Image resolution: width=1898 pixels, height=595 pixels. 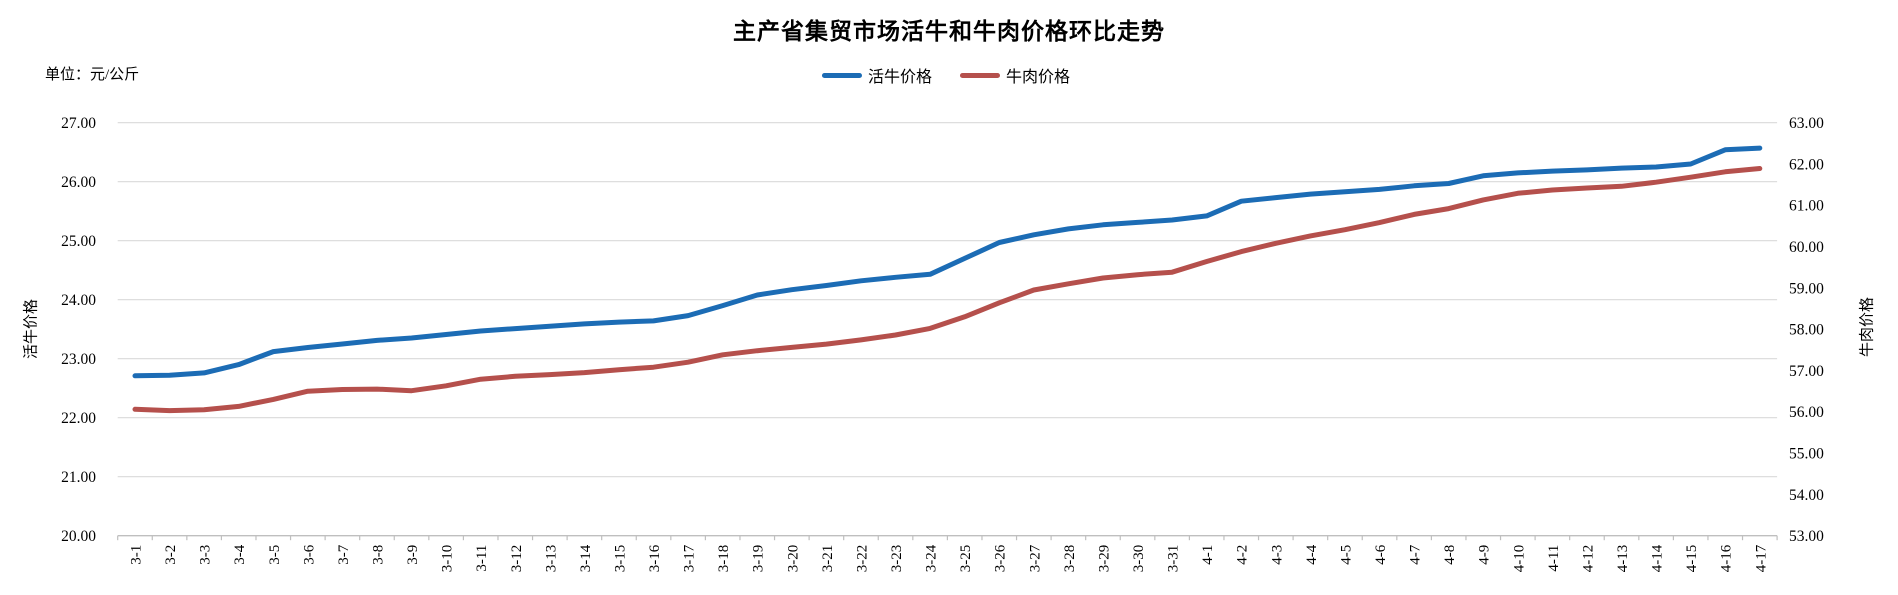 I want to click on legend-label-live-cattle: 活牛价格, so click(x=899, y=77).